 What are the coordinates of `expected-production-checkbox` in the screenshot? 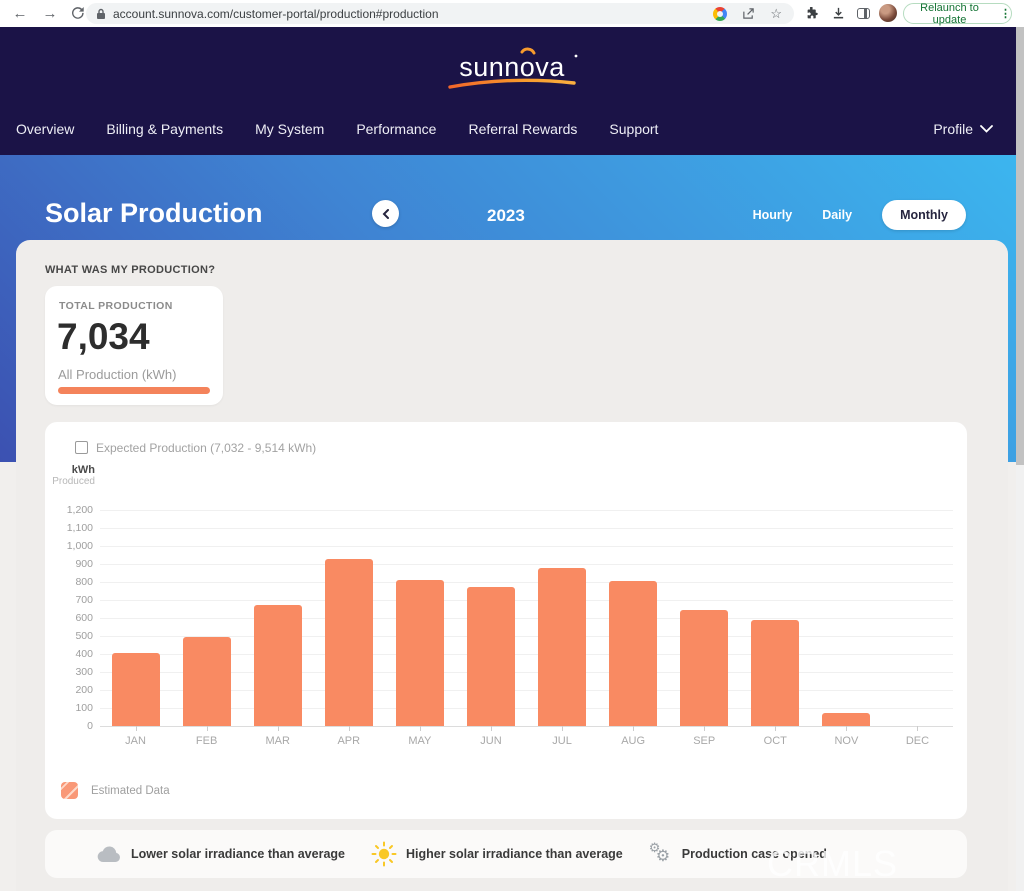 It's located at (81, 447).